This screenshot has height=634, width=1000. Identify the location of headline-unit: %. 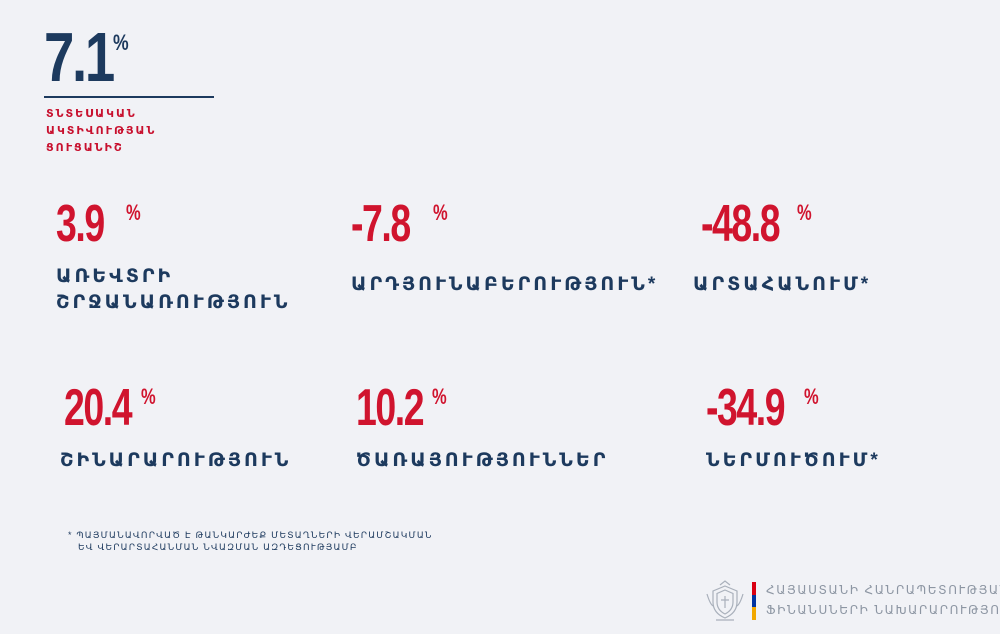
(121, 42).